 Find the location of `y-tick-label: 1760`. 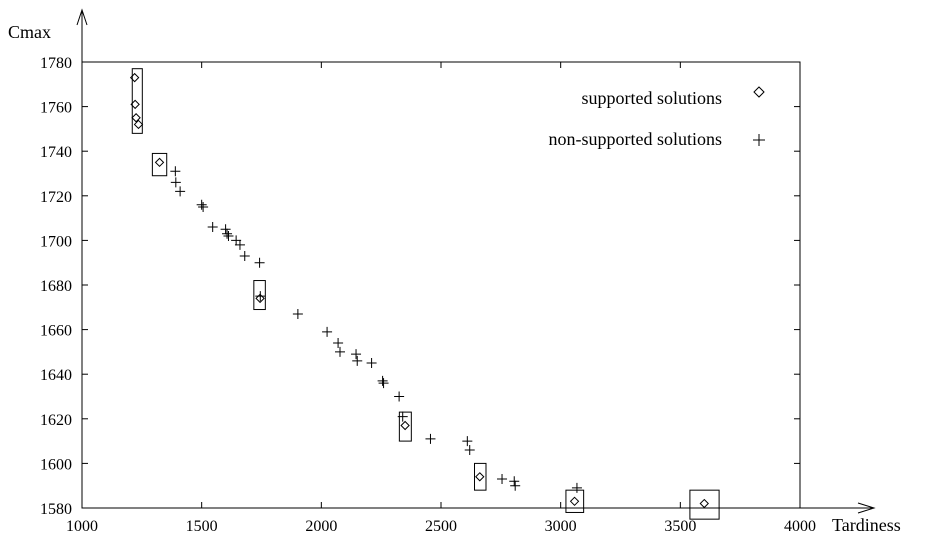

y-tick-label: 1760 is located at coordinates (56, 108).